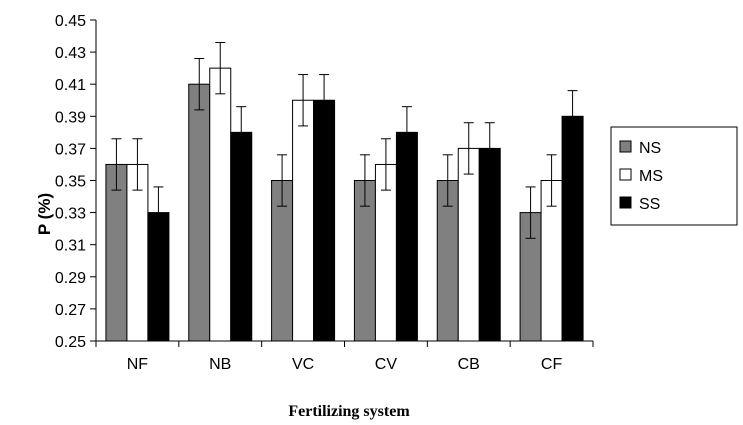 The height and width of the screenshot is (425, 743). Describe the element at coordinates (70, 21) in the screenshot. I see `y-tick-label: 0.45` at that location.